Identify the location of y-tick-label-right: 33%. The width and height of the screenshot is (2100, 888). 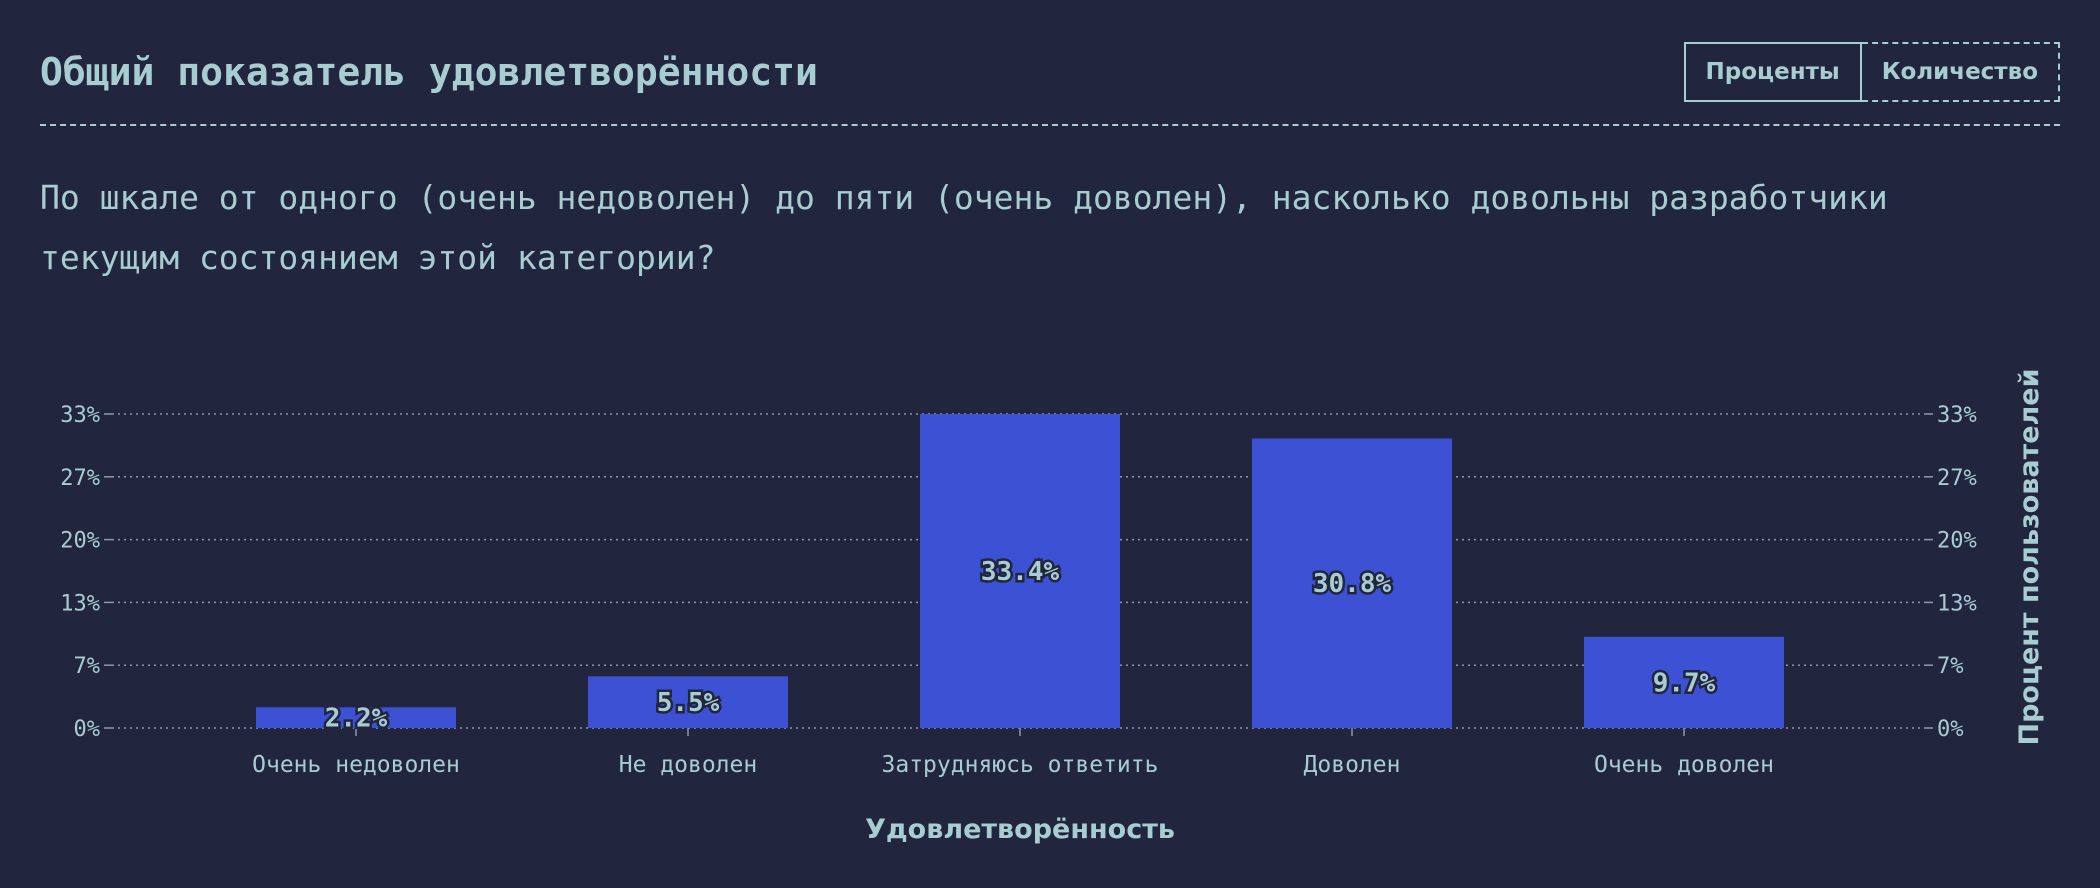
(1957, 415).